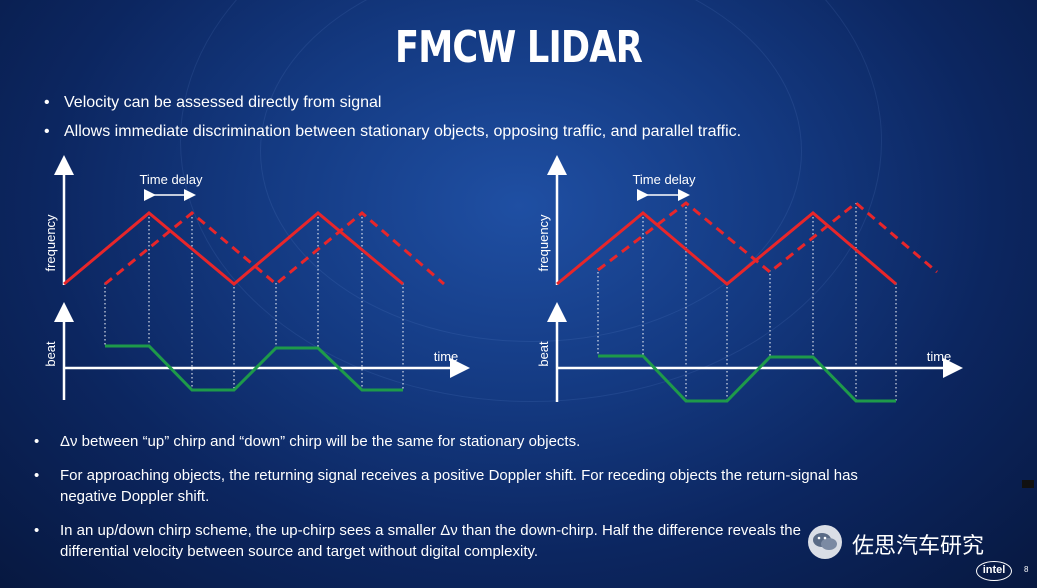 This screenshot has height=588, width=1037. Describe the element at coordinates (918, 545) in the screenshot. I see `watermark-text: 佐思汽车研究` at that location.